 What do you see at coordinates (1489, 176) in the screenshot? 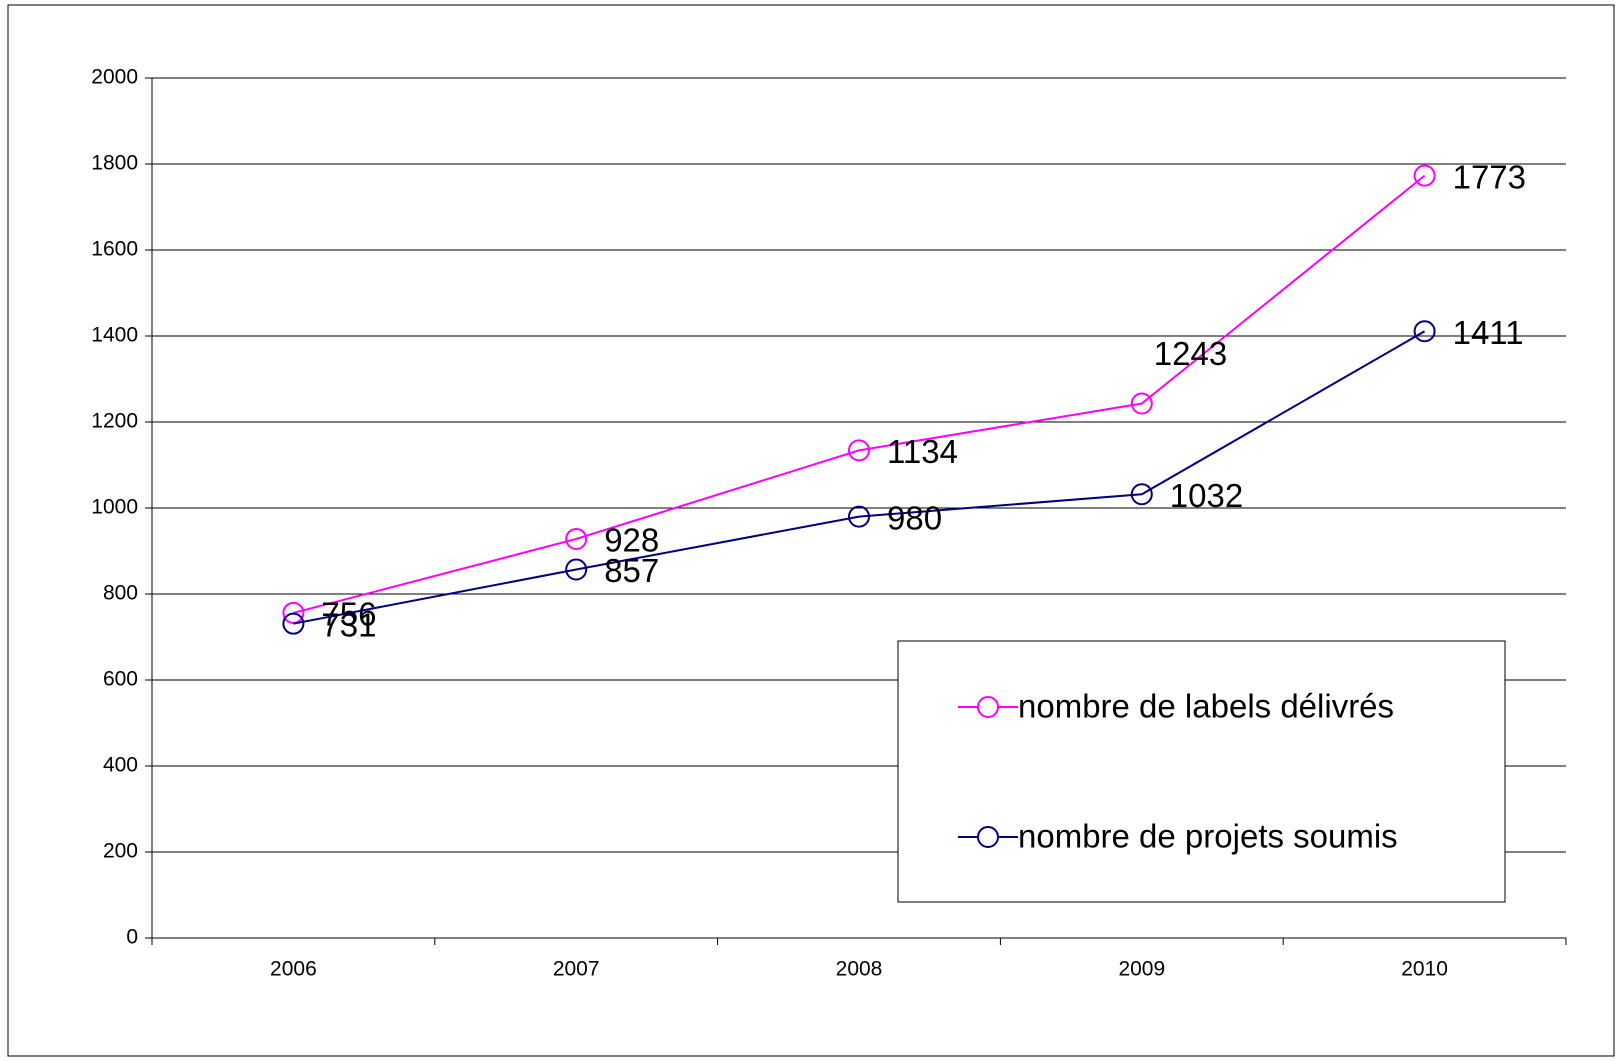
I see `data-label: 1773` at bounding box center [1489, 176].